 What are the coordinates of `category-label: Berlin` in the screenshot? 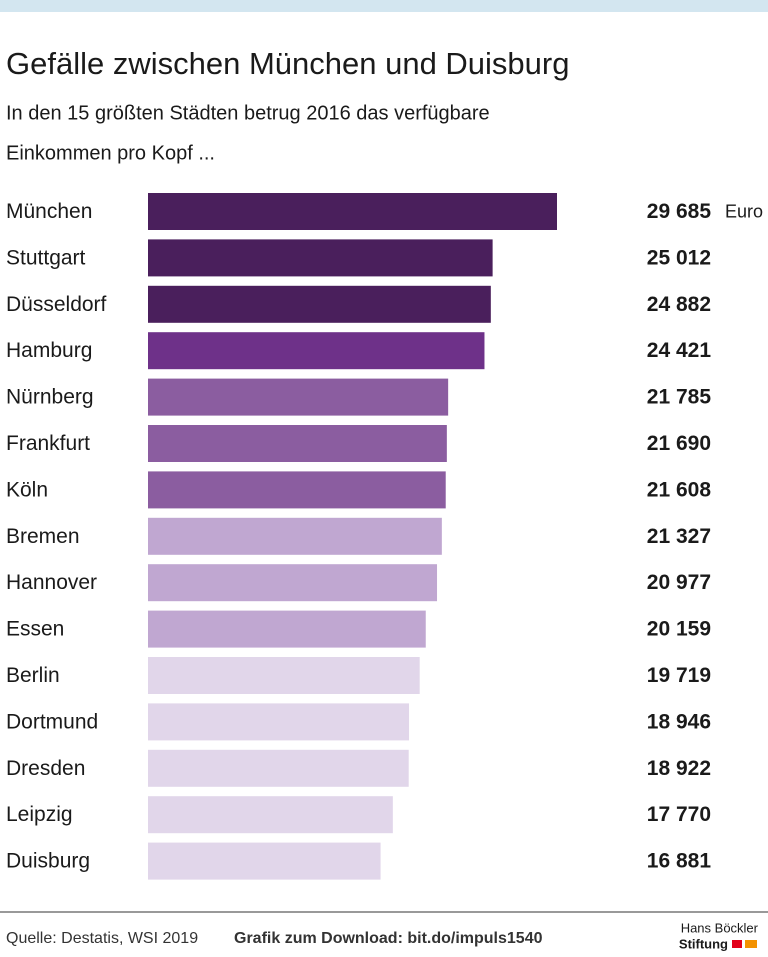 It's located at (33, 675).